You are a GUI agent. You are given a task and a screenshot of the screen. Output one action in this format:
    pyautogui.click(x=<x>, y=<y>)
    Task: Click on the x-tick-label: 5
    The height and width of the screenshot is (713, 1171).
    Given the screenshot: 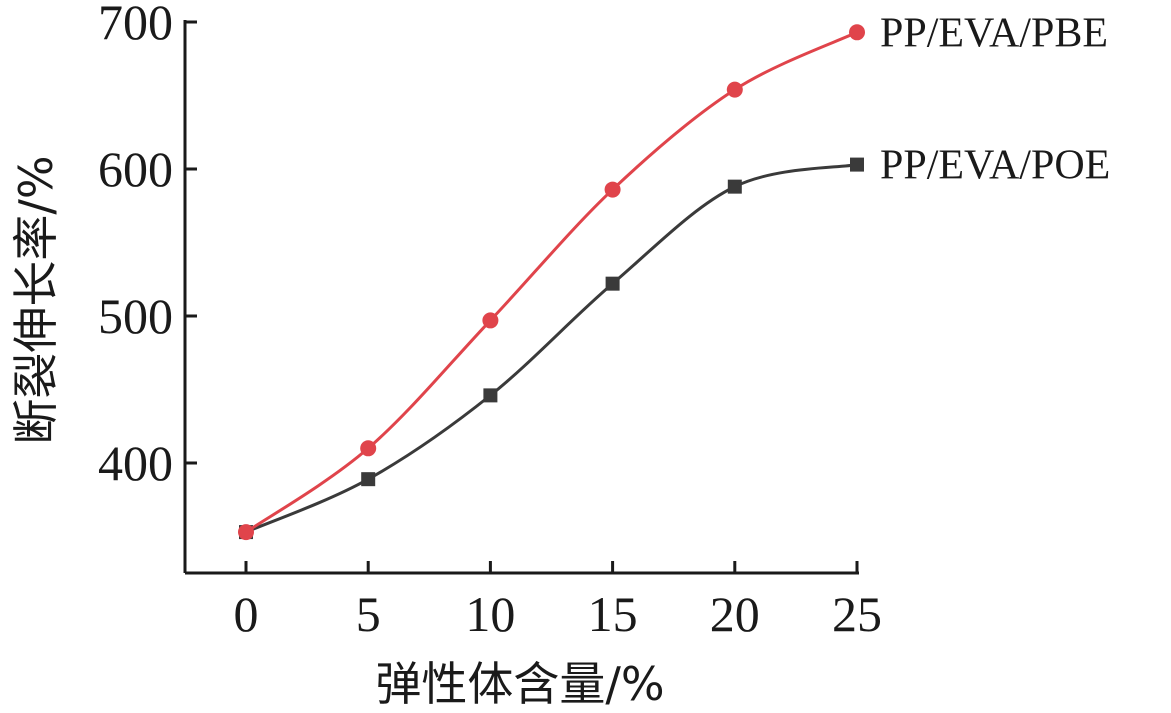 What is the action you would take?
    pyautogui.click(x=368, y=614)
    